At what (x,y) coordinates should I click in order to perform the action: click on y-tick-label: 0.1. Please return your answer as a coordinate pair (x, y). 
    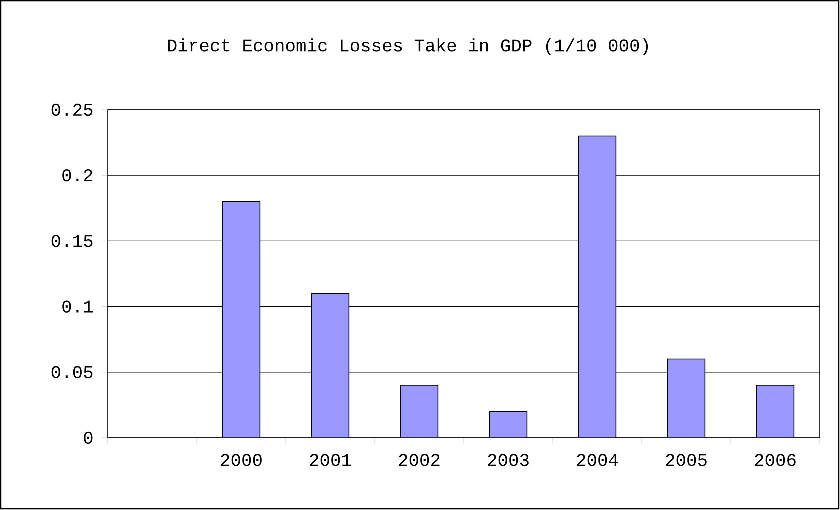
    Looking at the image, I should click on (77, 306).